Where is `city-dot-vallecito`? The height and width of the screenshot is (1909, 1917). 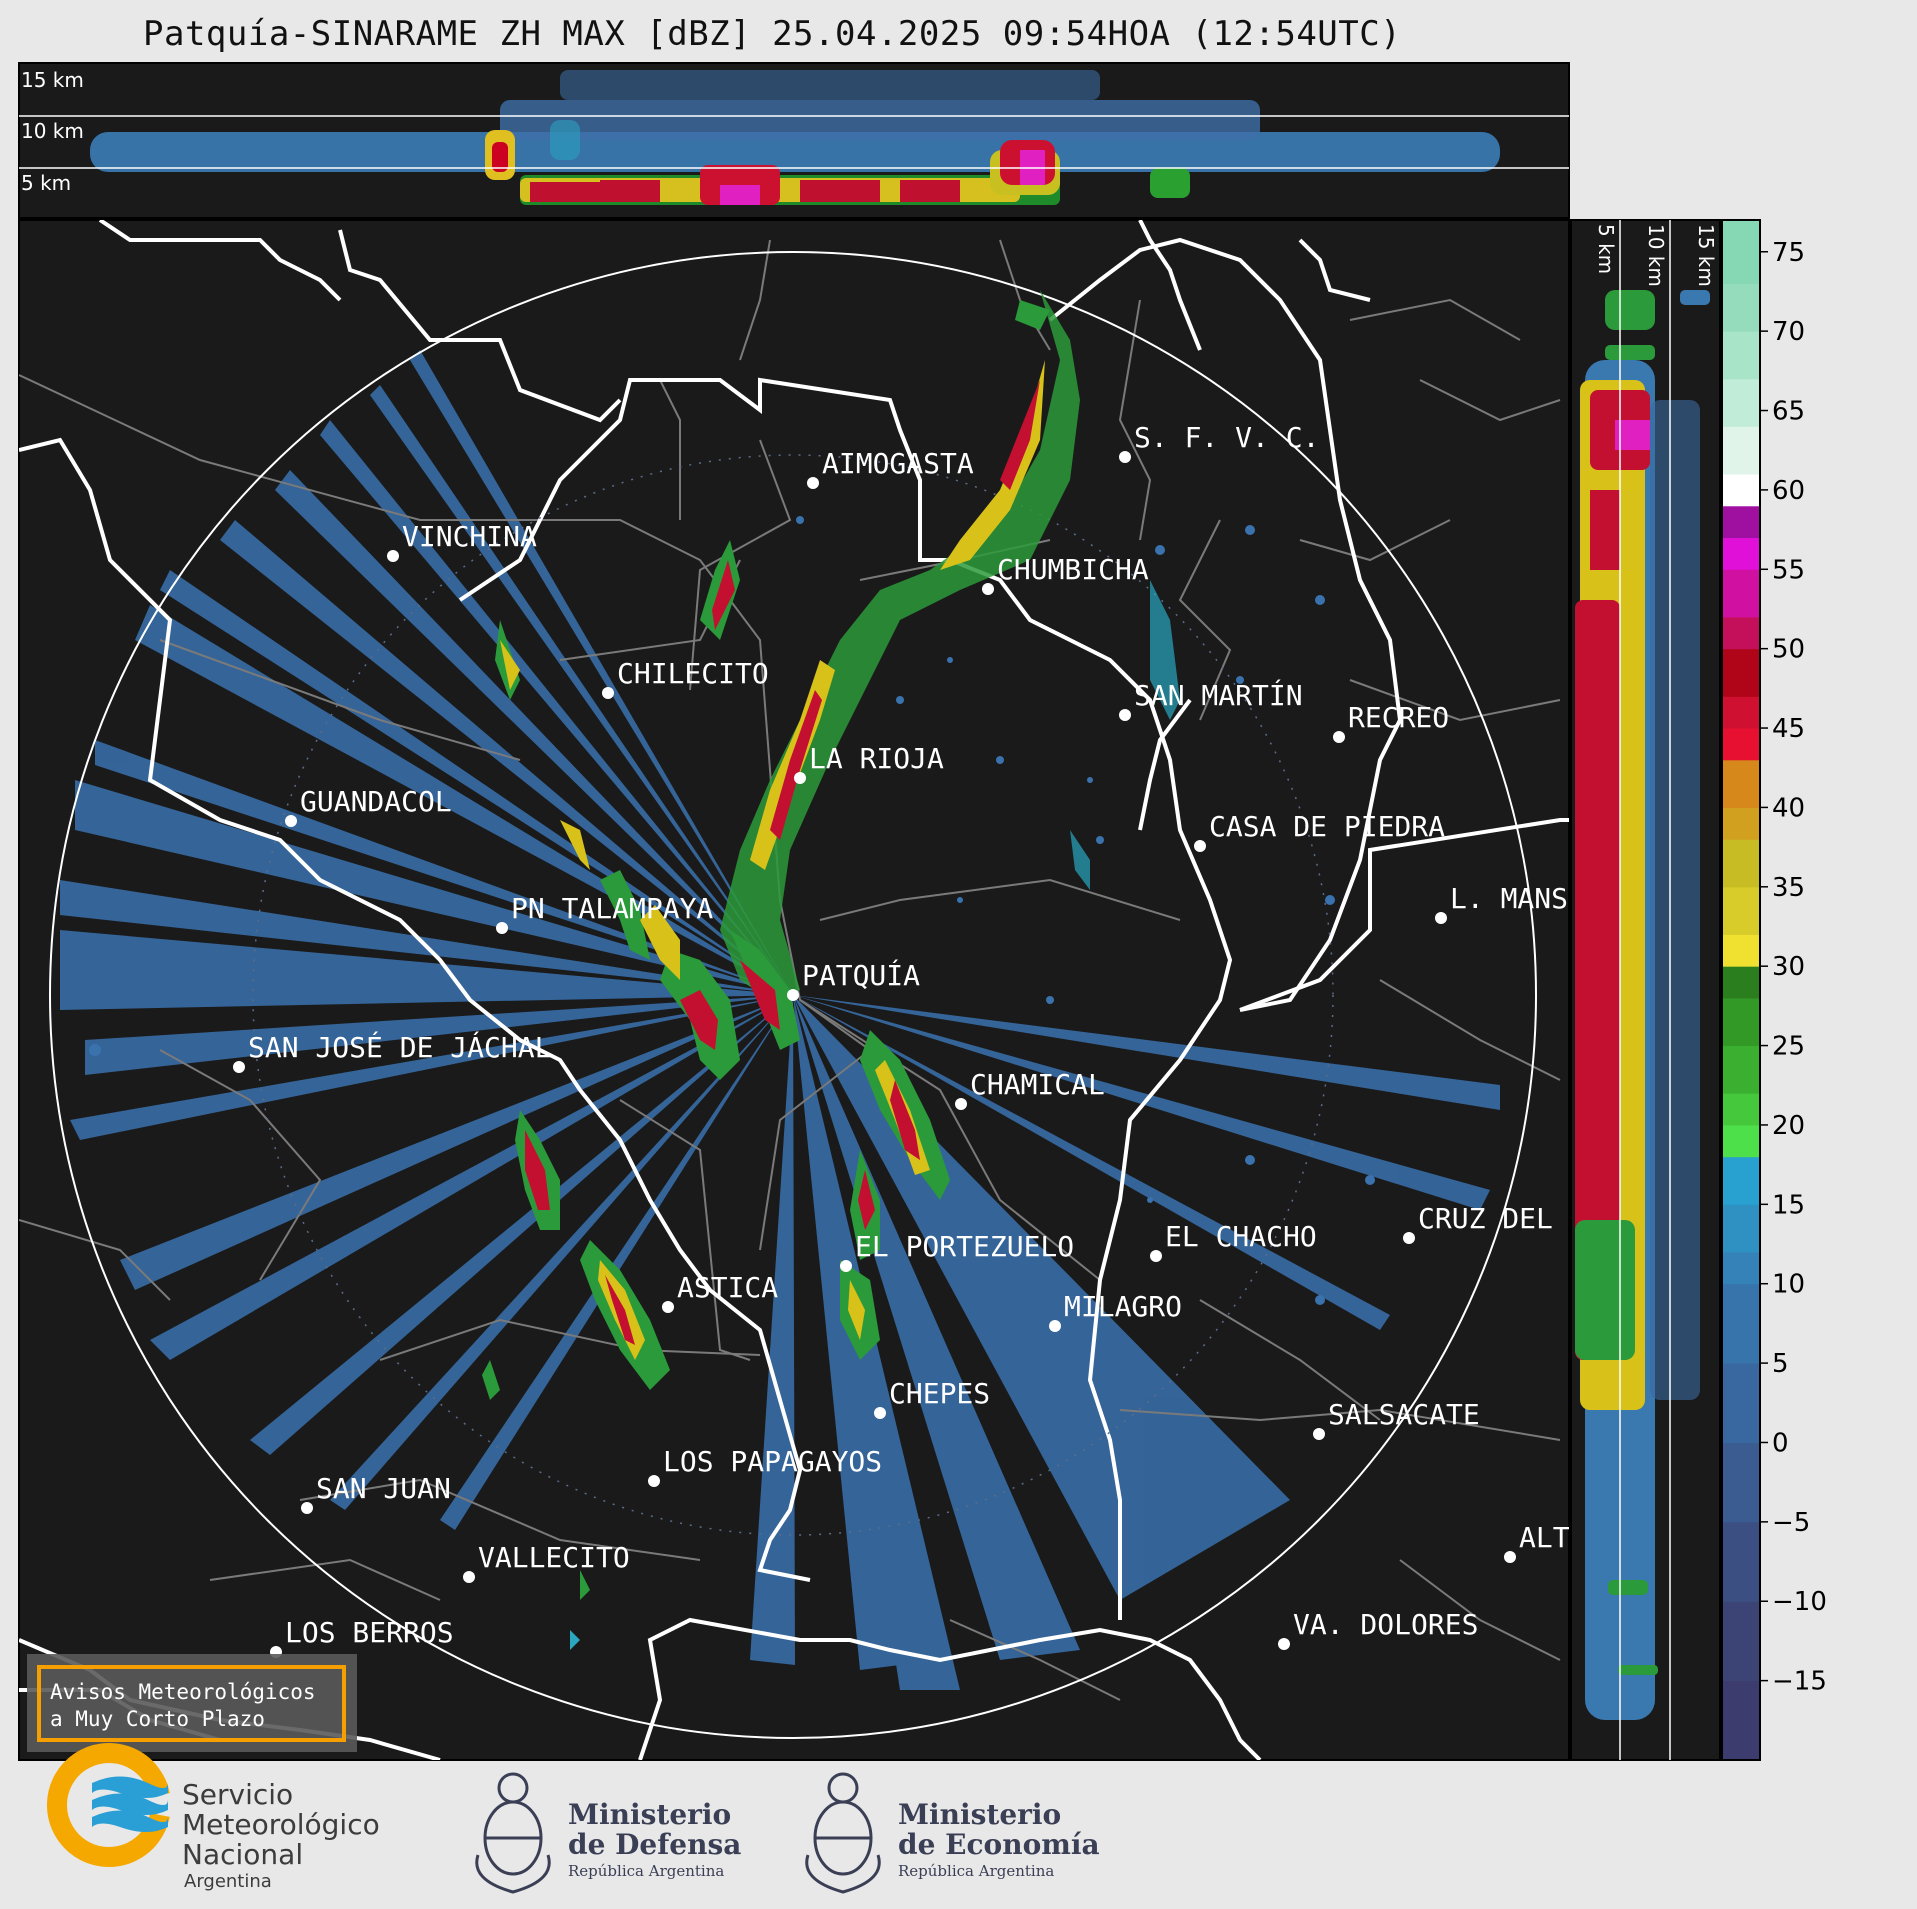 city-dot-vallecito is located at coordinates (469, 1577).